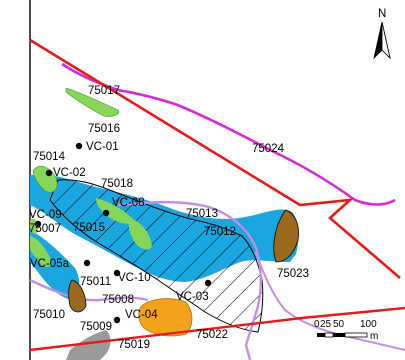  Describe the element at coordinates (104, 91) in the screenshot. I see `zone-label-75017: 75017` at that location.